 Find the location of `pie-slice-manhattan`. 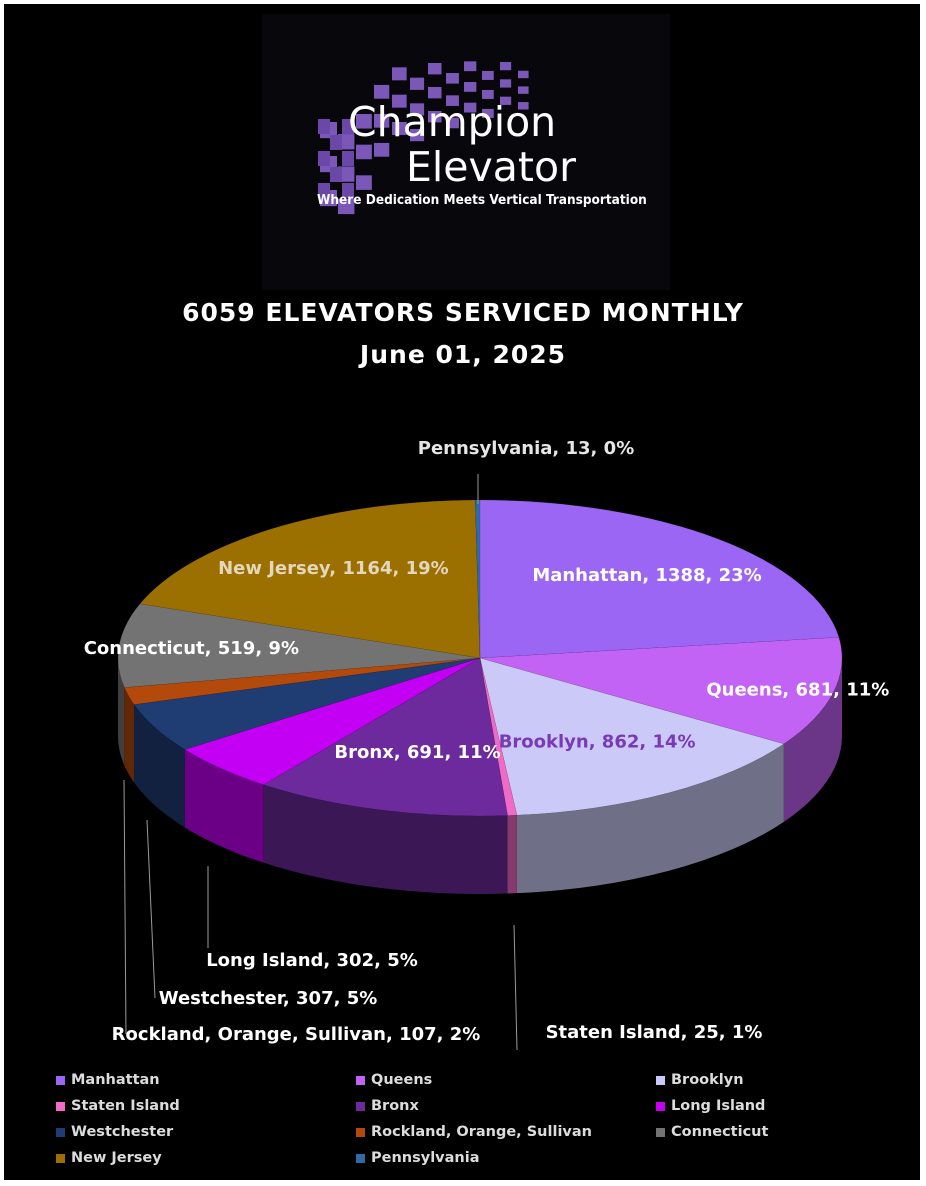

pie-slice-manhattan is located at coordinates (659, 579).